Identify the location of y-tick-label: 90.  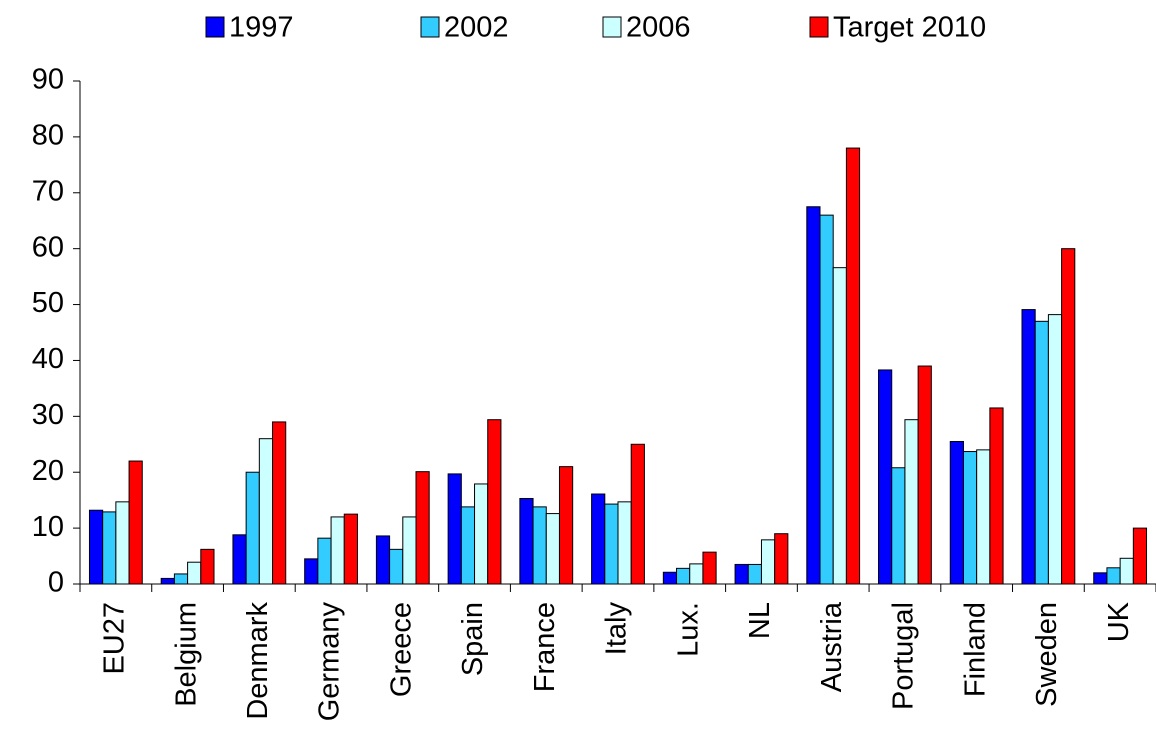
(48, 80).